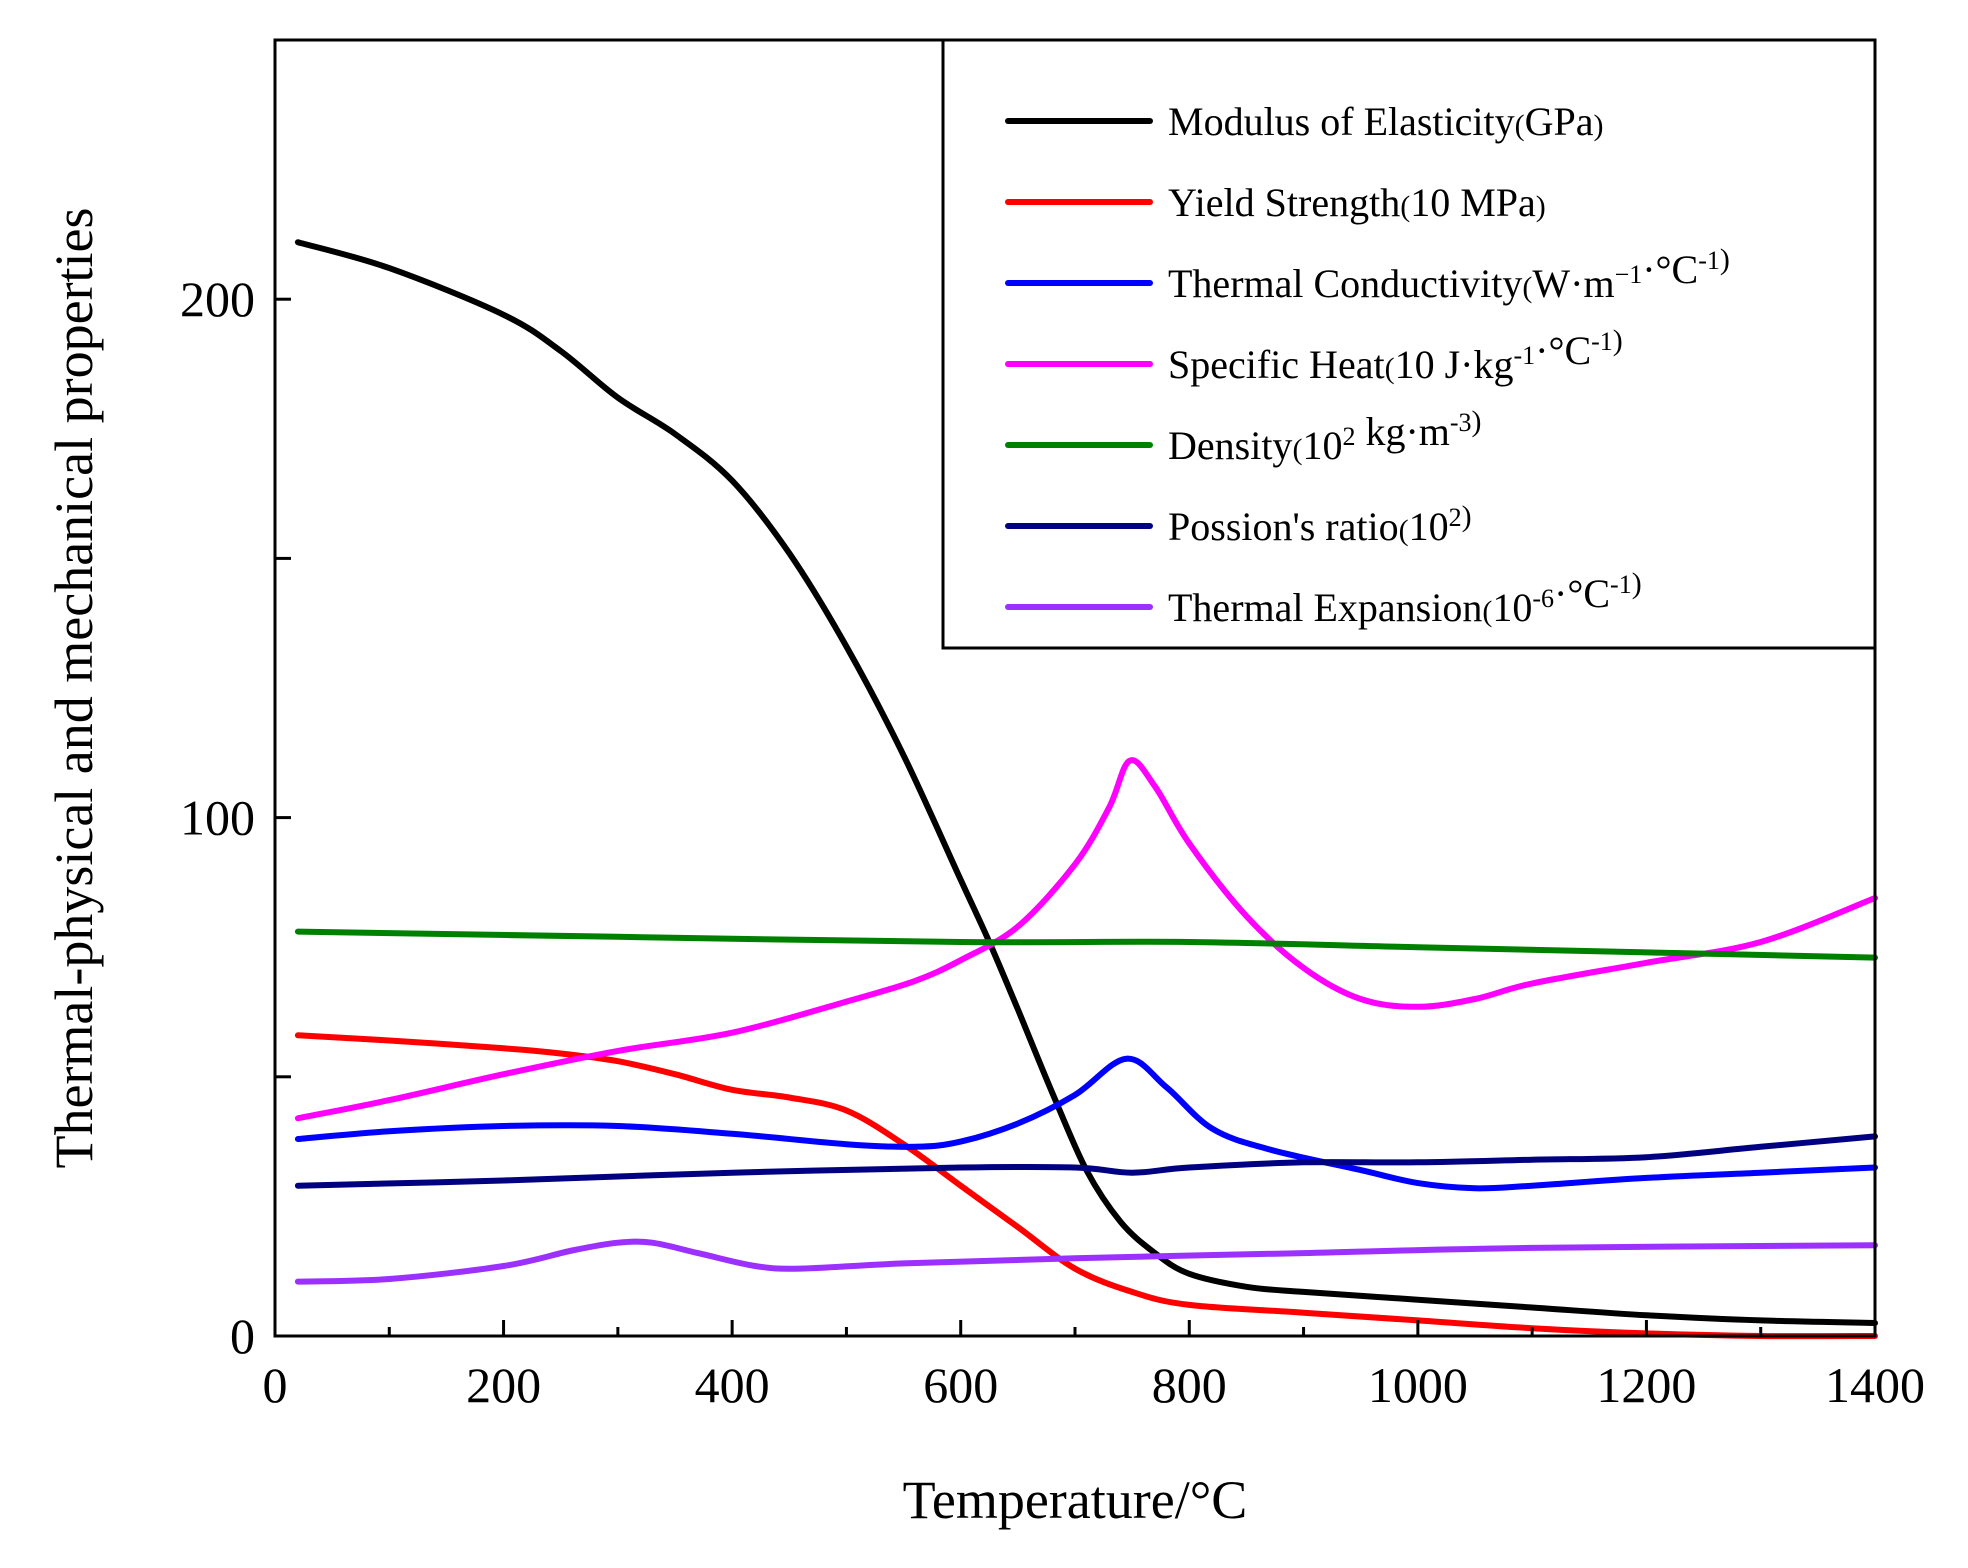 This screenshot has height=1568, width=1968. I want to click on legend-label-1: Yield Strength(10 MPa), so click(1357, 202).